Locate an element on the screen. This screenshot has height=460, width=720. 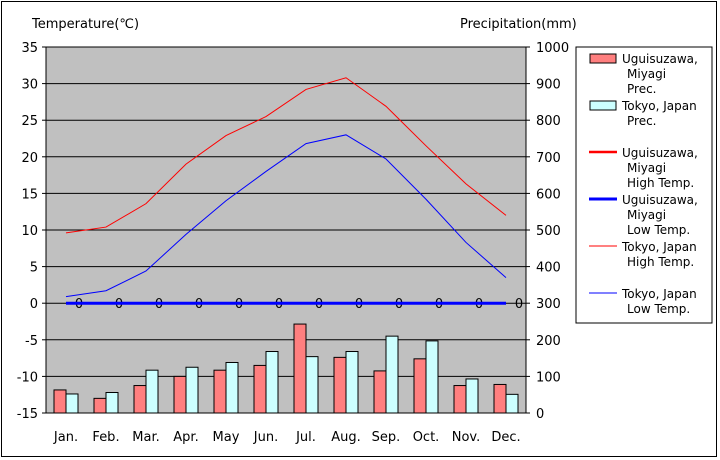
left-tick-label: 0 is located at coordinates (34, 304).